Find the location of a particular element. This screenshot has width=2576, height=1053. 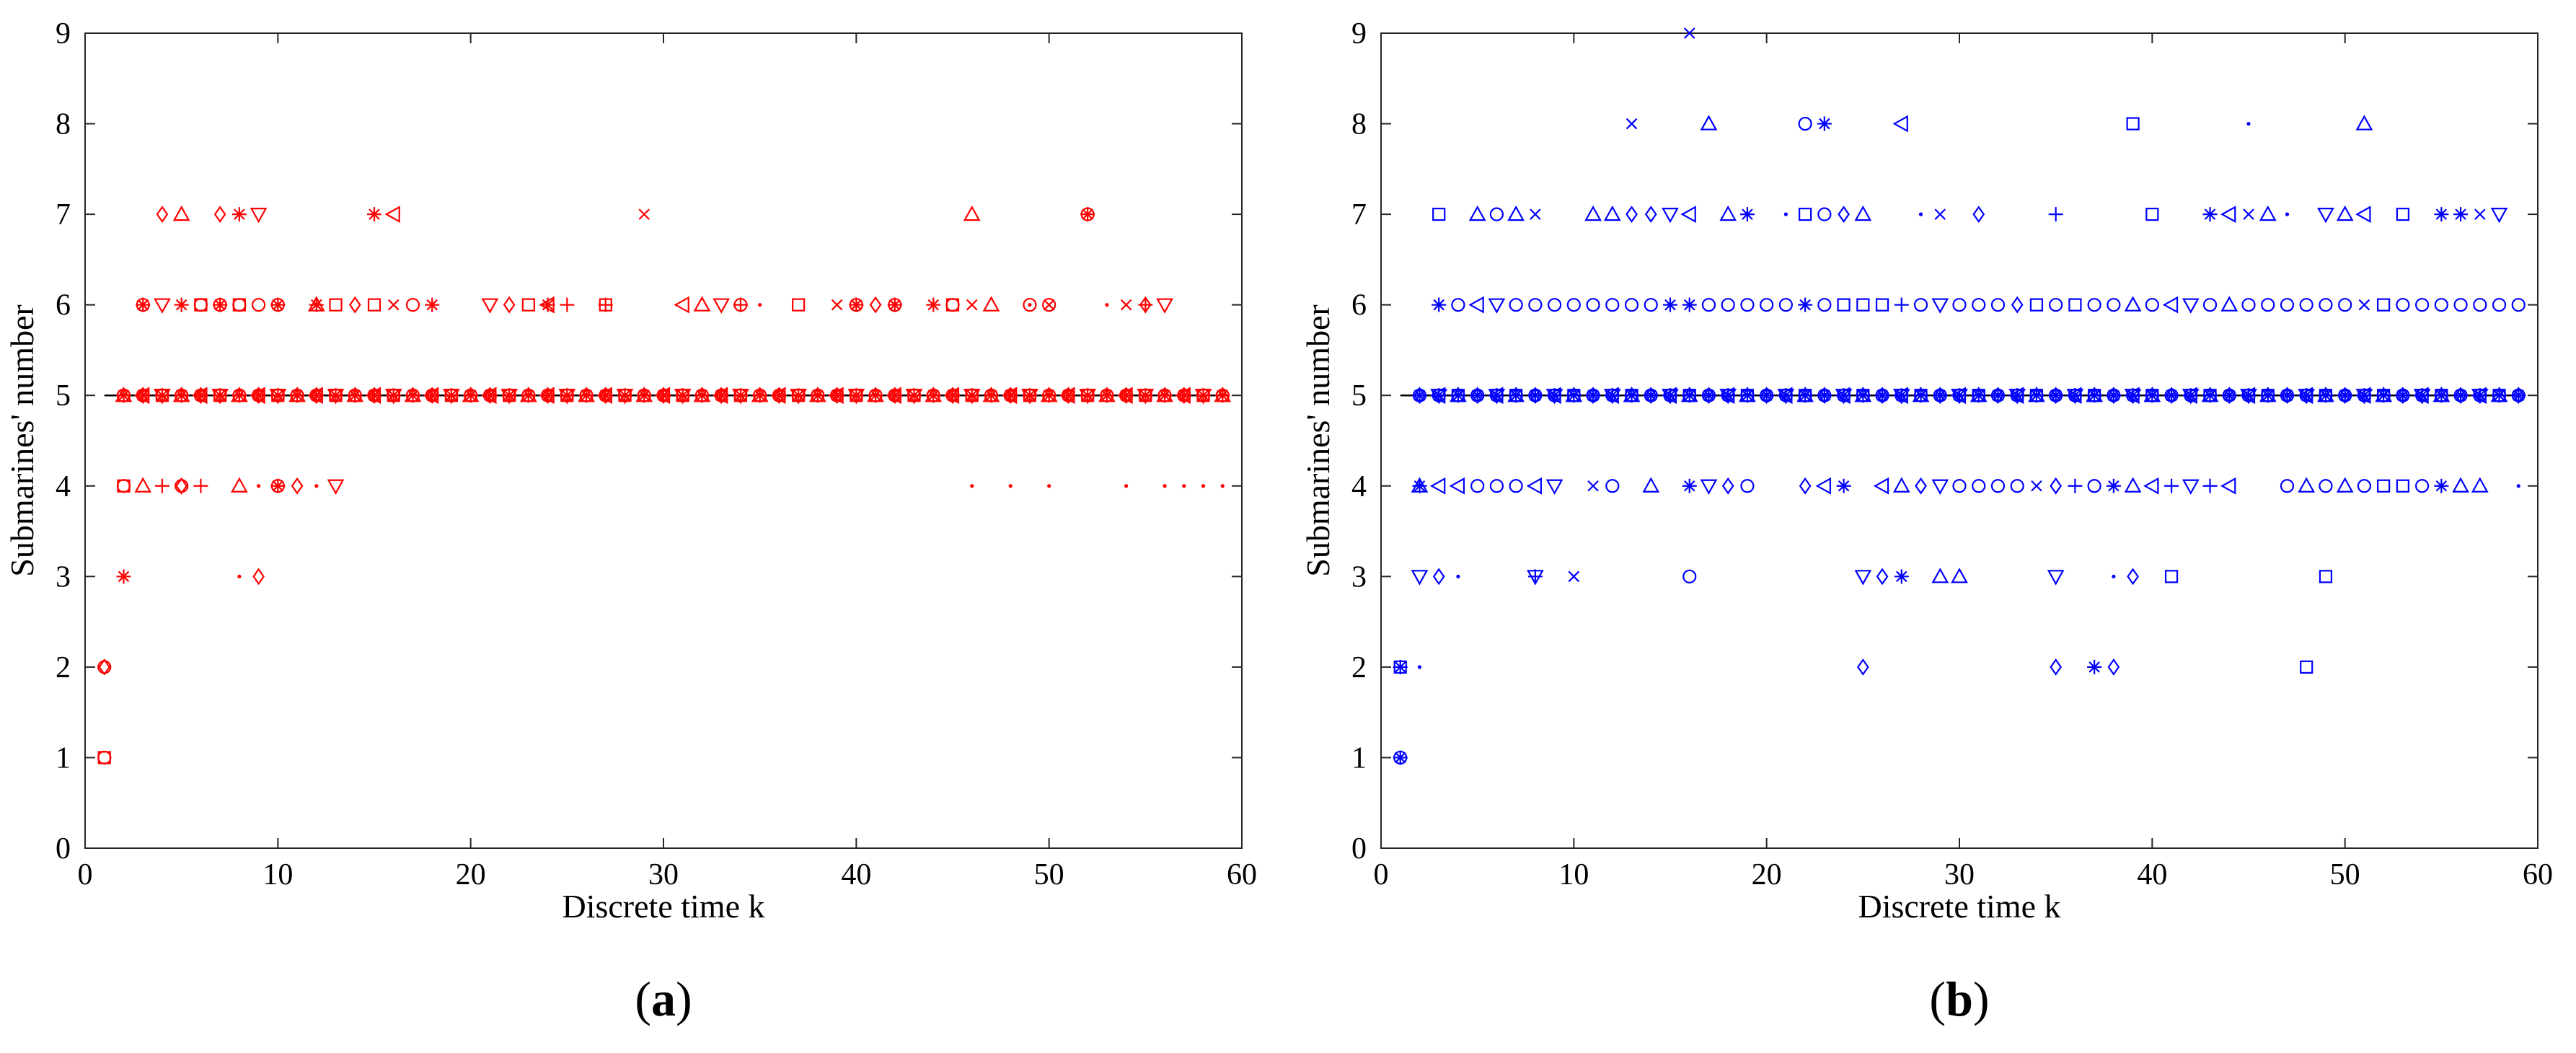

x-tick-label: 10 is located at coordinates (1573, 874).